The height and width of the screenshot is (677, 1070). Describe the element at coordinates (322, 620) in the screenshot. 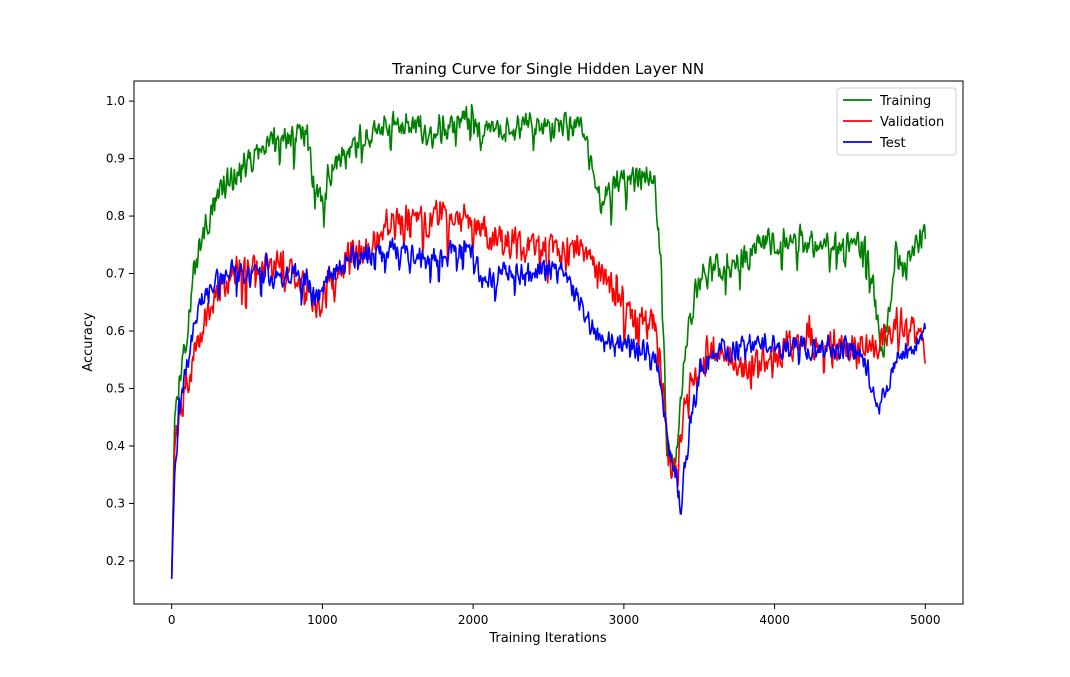

I see `x-tick-label: 1000` at that location.